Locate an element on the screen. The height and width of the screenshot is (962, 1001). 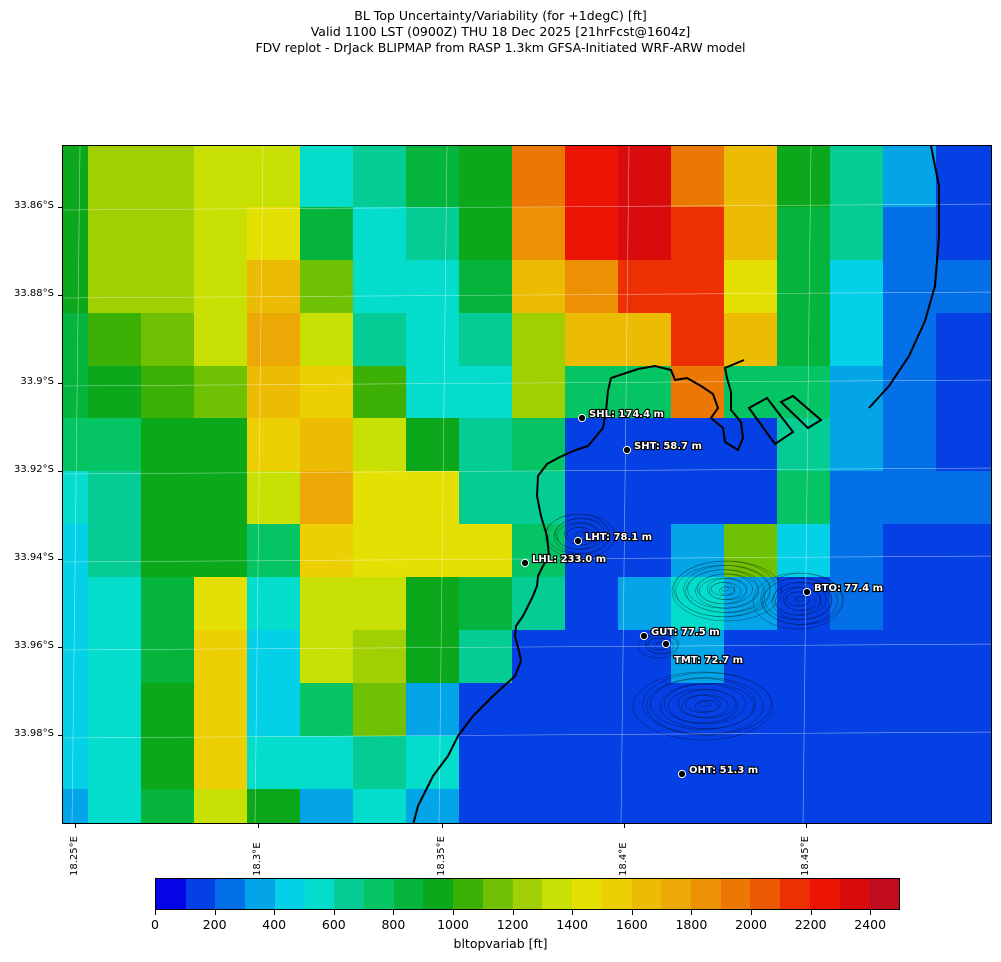
colorbar-tick-label: 1800 is located at coordinates (691, 924).